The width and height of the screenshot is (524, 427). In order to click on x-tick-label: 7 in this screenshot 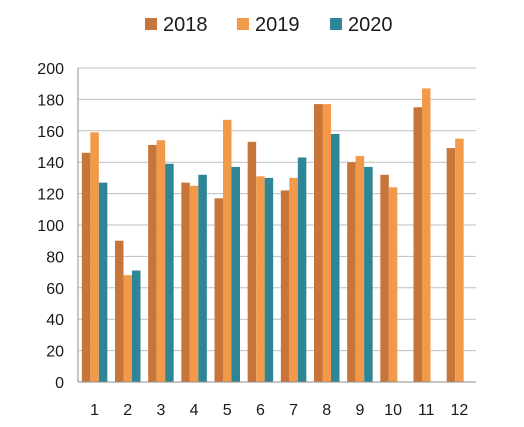, I will do `click(293, 410)`.